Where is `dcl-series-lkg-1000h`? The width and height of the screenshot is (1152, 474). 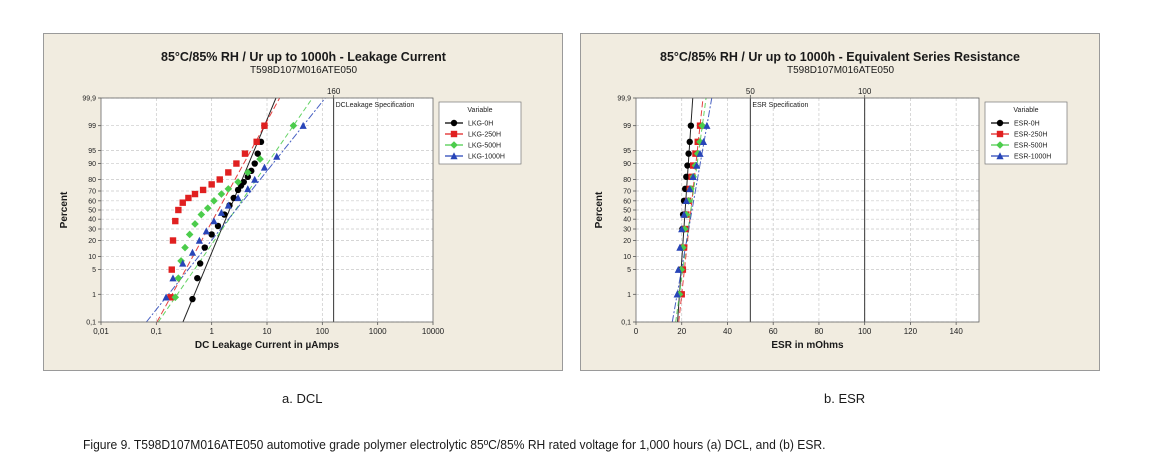
dcl-series-lkg-1000h is located at coordinates (234, 211).